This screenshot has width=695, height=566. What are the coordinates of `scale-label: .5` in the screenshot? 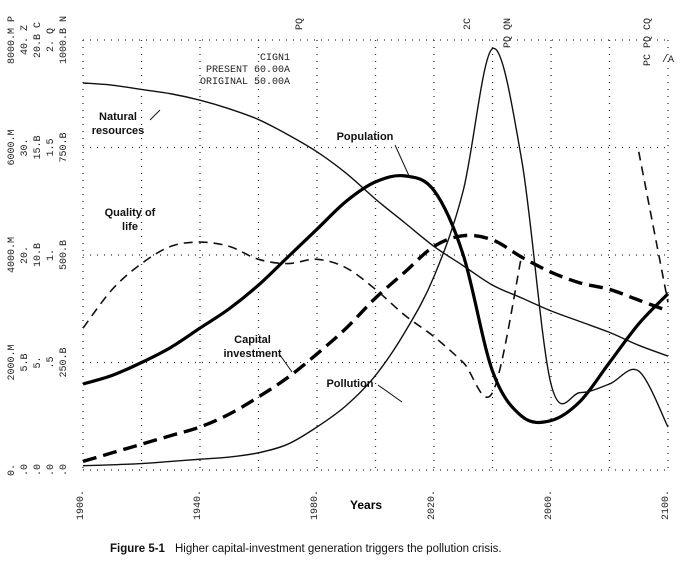 It's located at (51, 362).